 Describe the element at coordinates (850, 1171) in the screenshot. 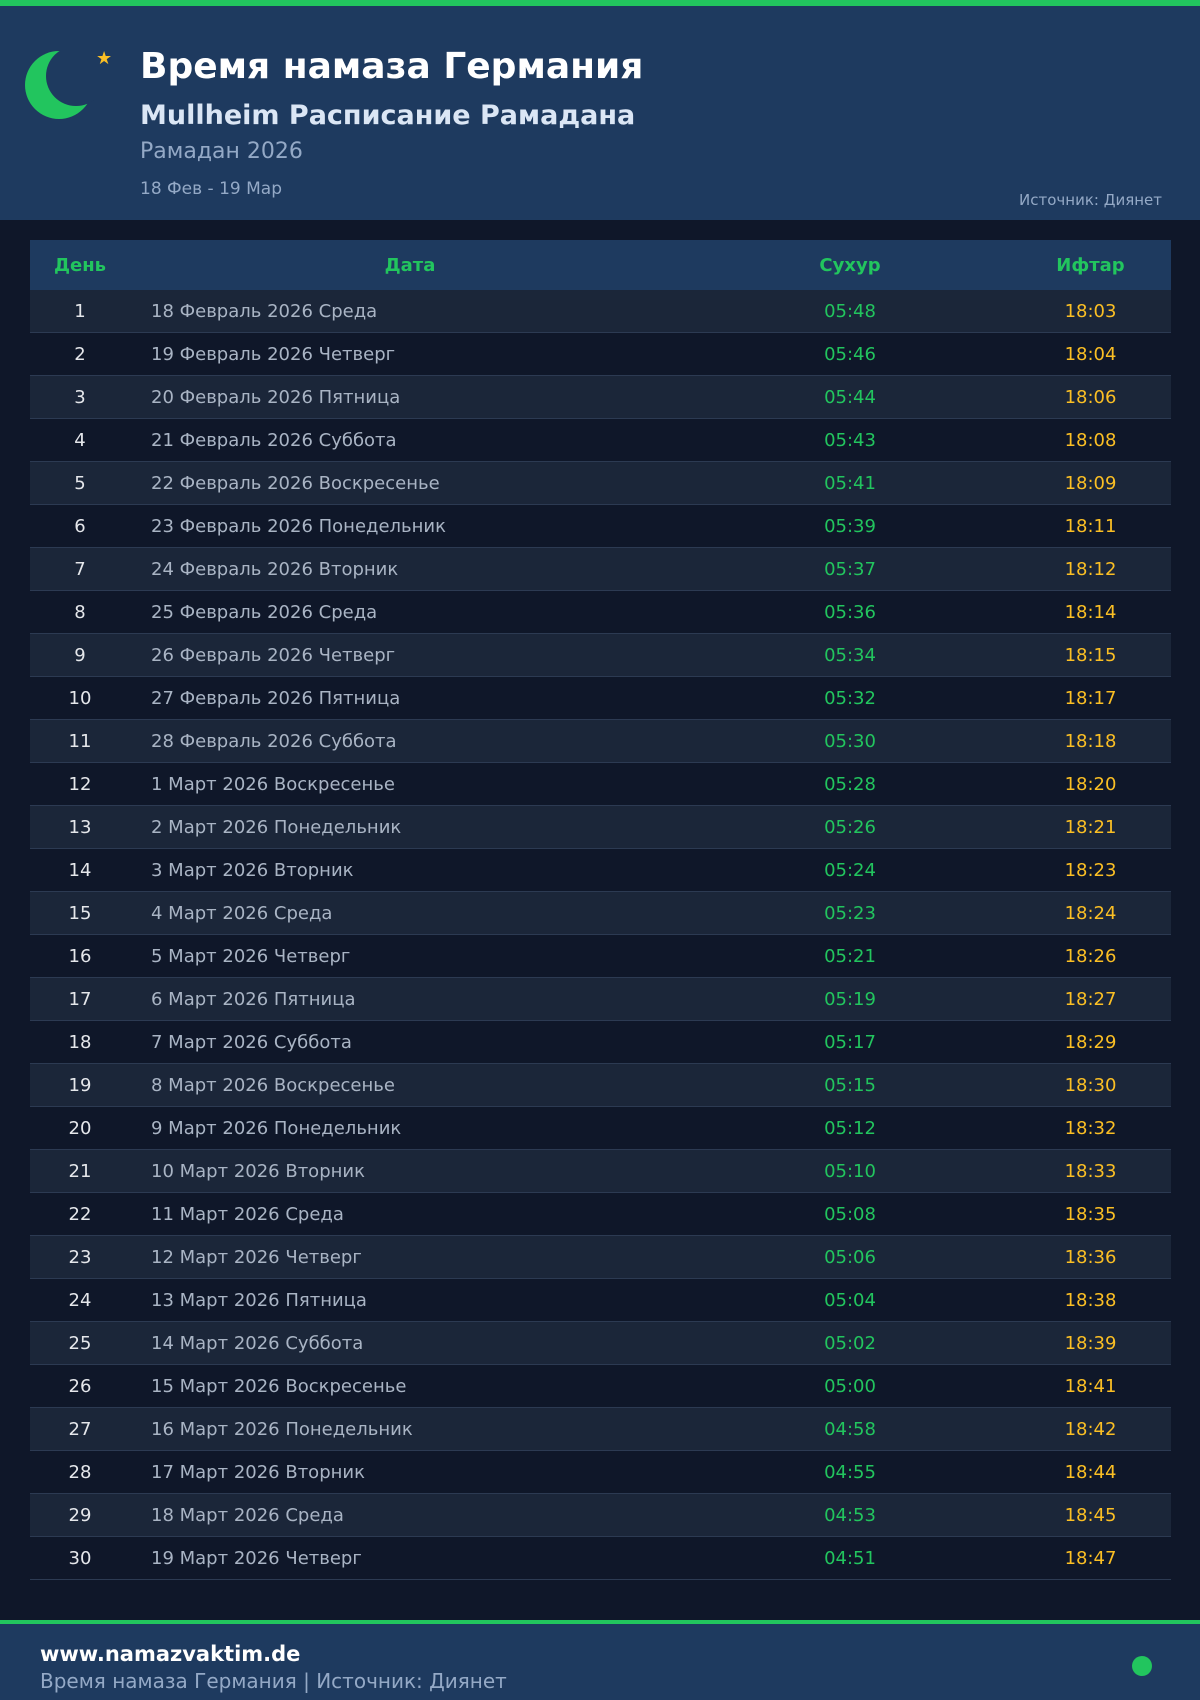

I see `cell-suhur: 05:10` at that location.